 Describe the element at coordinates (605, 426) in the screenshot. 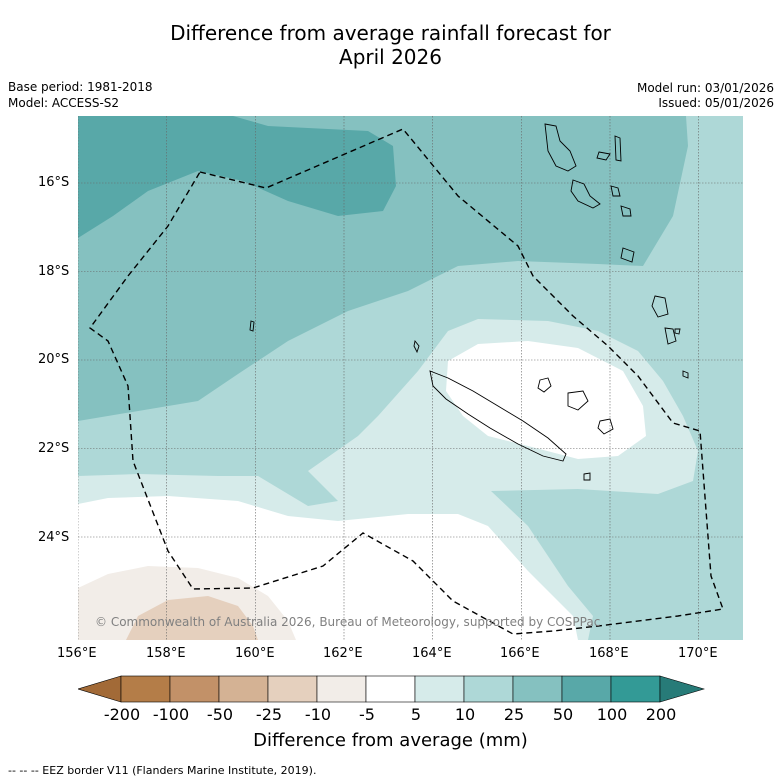

I see `loyalty-island-mare` at that location.